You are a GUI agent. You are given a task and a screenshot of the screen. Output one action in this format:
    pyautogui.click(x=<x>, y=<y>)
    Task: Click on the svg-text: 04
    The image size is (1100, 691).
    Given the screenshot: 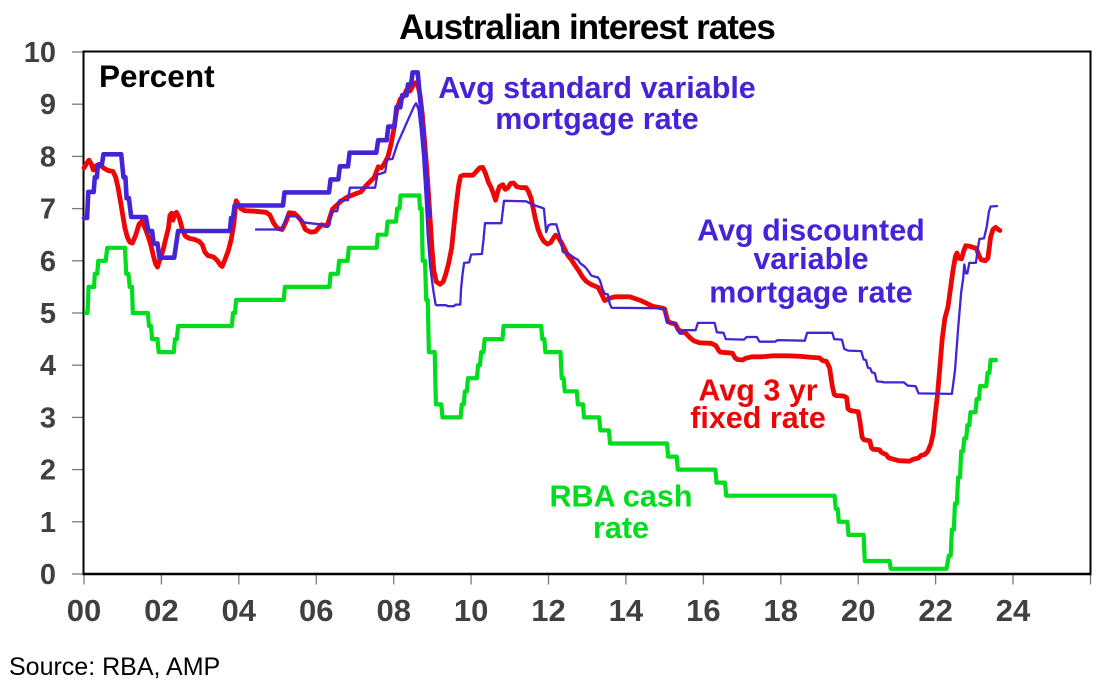 What is the action you would take?
    pyautogui.click(x=239, y=610)
    